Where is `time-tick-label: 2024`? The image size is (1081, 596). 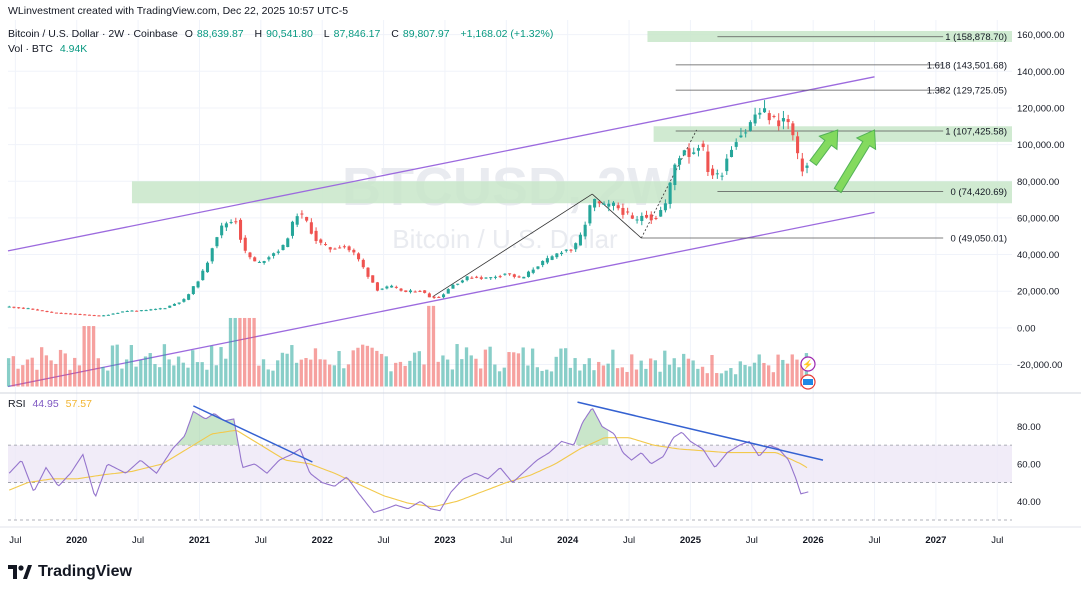 time-tick-label: 2024 is located at coordinates (568, 540).